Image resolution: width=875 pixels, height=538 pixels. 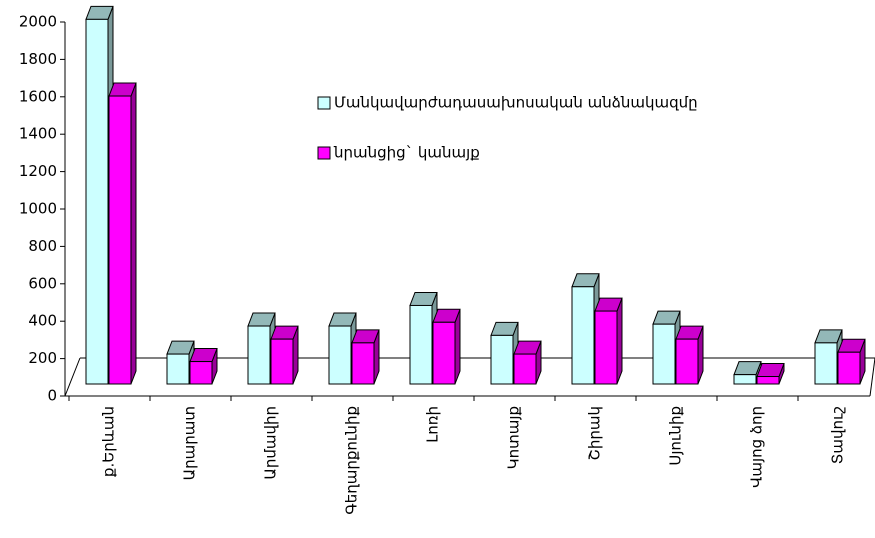 What do you see at coordinates (52, 396) in the screenshot?
I see `y-tick-label: 0` at bounding box center [52, 396].